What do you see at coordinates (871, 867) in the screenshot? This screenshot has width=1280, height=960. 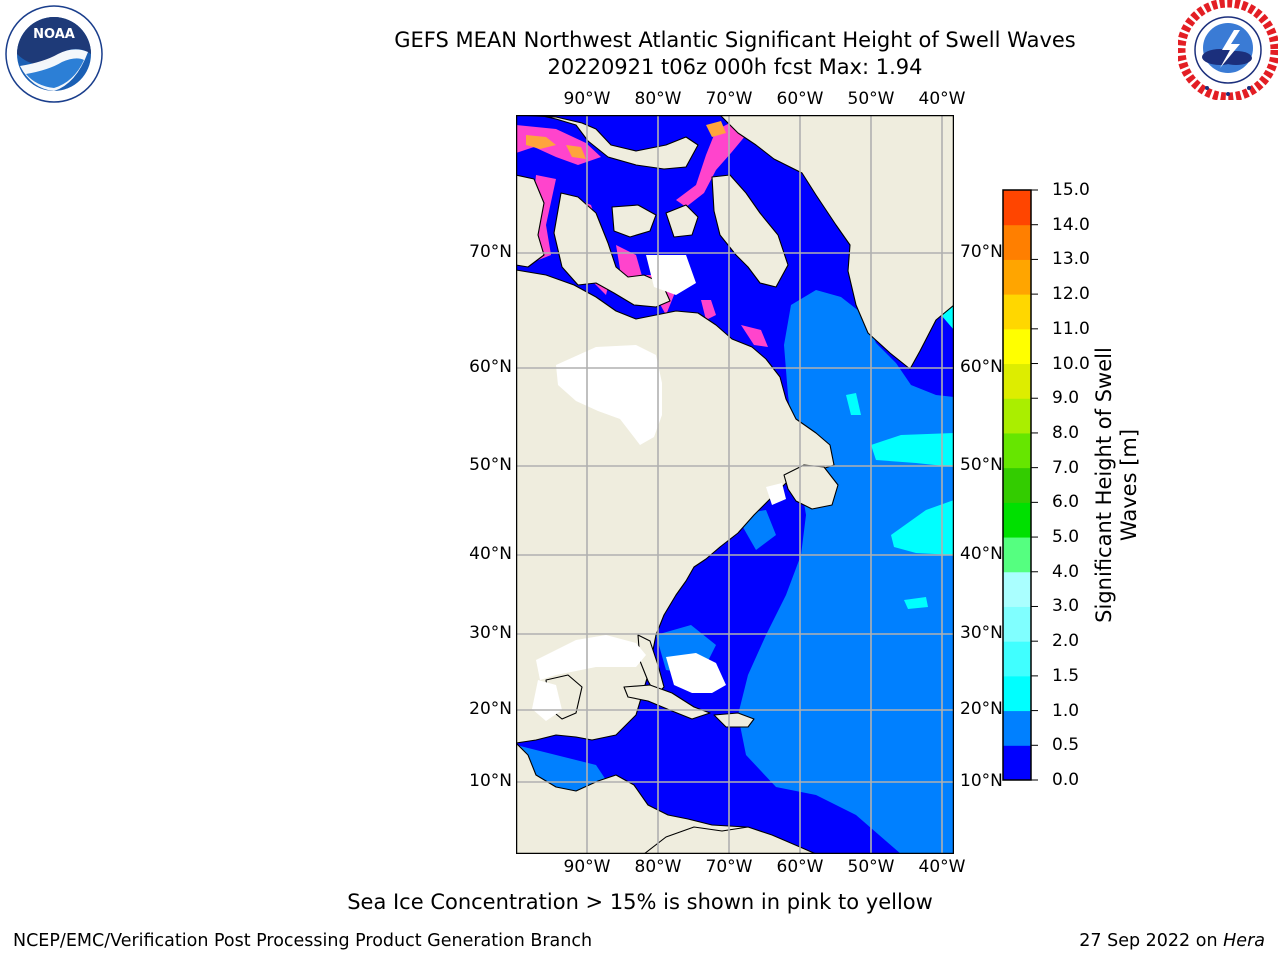 I see `lon-label-bottom-50w: 50°W` at bounding box center [871, 867].